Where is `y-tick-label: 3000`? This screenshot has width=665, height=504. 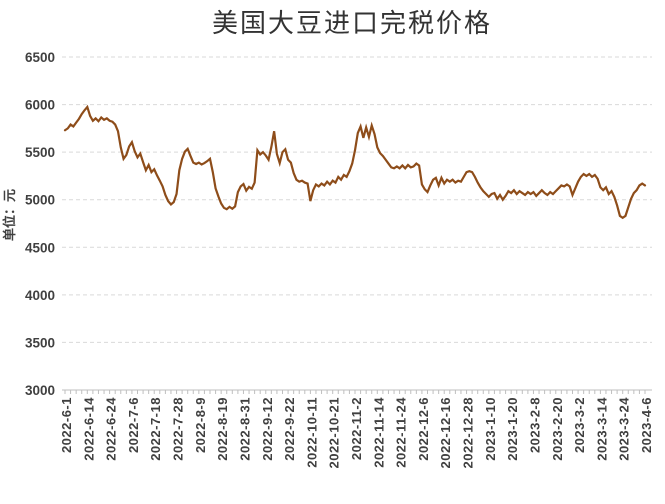
y-tick-label: 3000 is located at coordinates (40, 390).